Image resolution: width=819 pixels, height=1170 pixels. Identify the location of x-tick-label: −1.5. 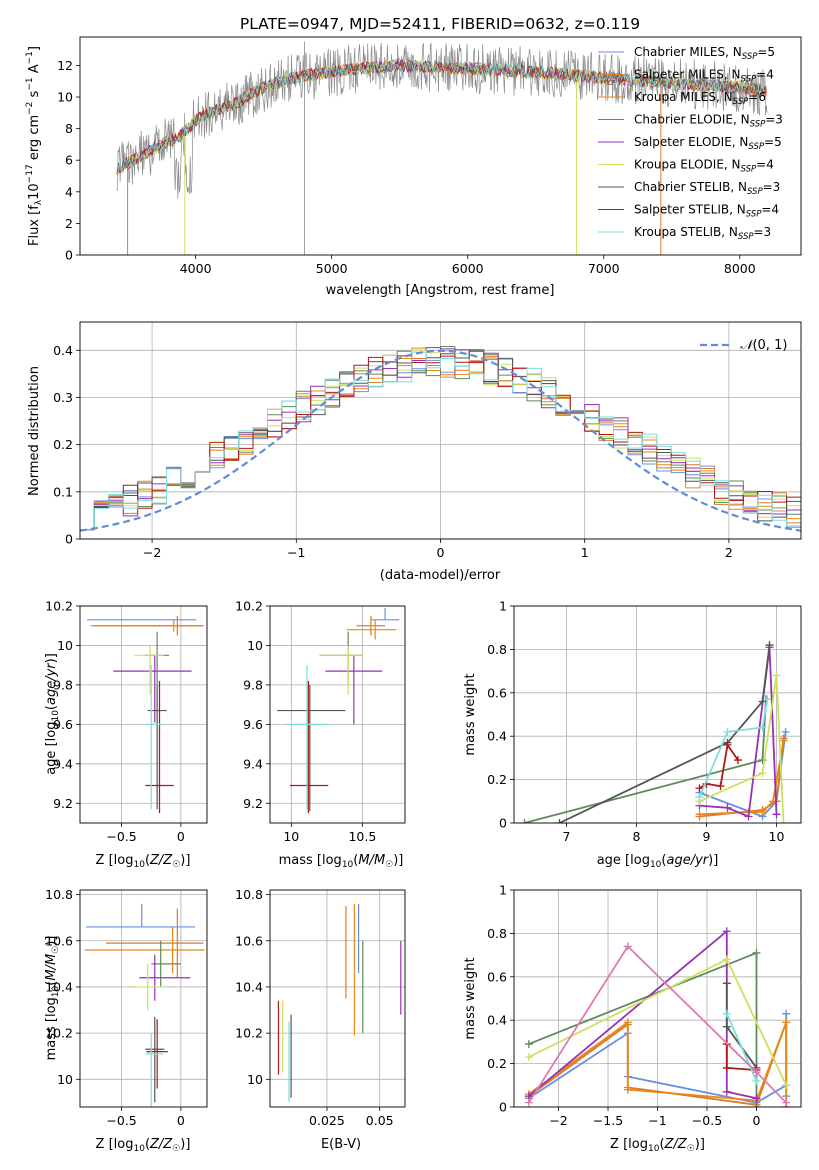
(608, 1120).